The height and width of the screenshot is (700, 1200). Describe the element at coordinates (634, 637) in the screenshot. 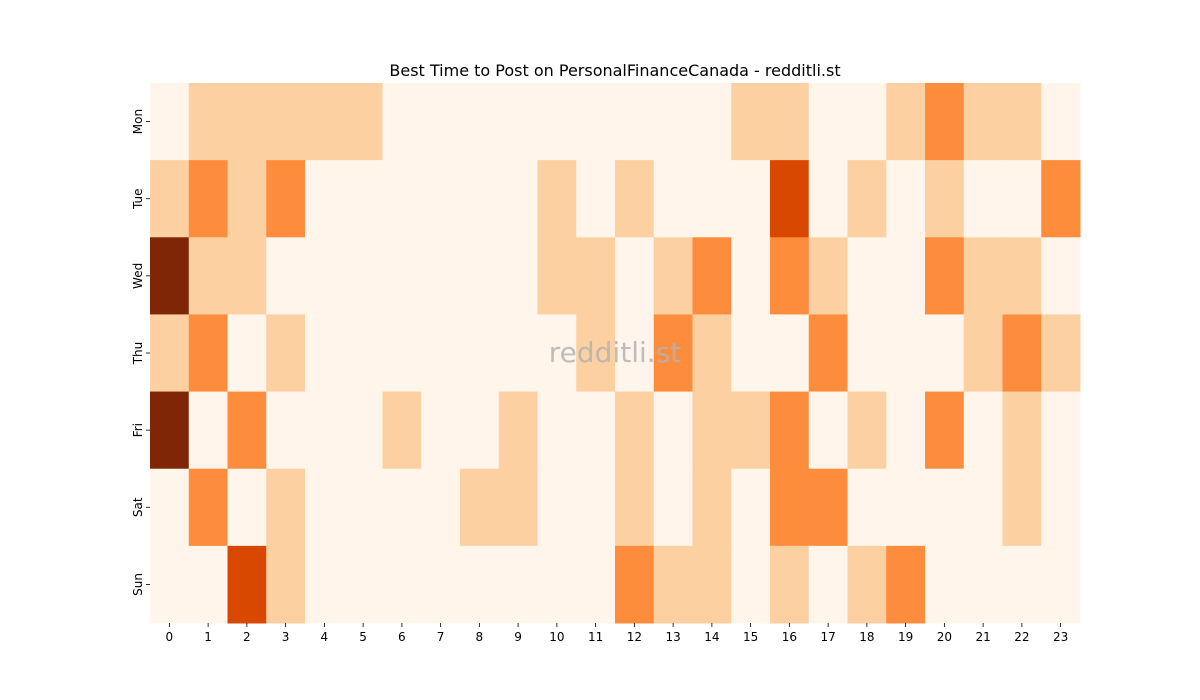

I see `x-tick-label: 12` at that location.